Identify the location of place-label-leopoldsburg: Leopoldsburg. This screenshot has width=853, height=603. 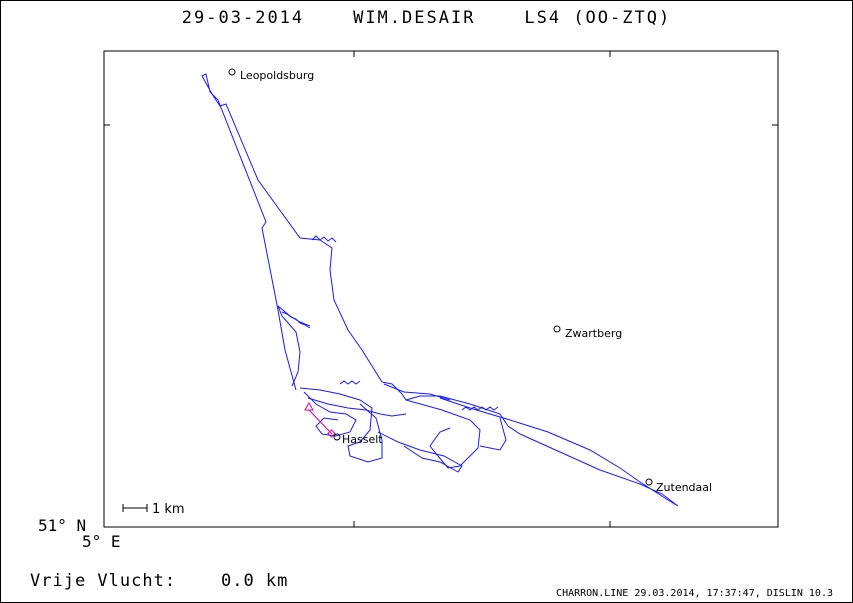
(277, 75).